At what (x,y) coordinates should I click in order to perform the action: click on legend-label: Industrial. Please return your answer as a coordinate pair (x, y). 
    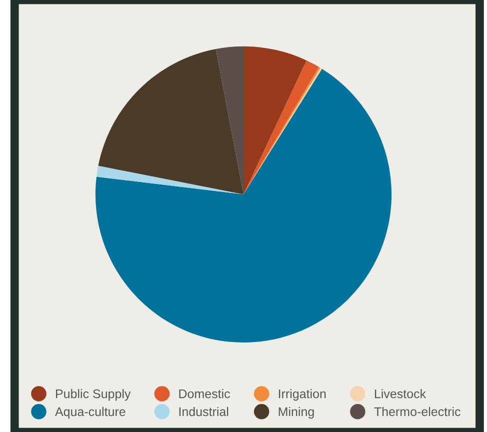
    Looking at the image, I should click on (203, 411).